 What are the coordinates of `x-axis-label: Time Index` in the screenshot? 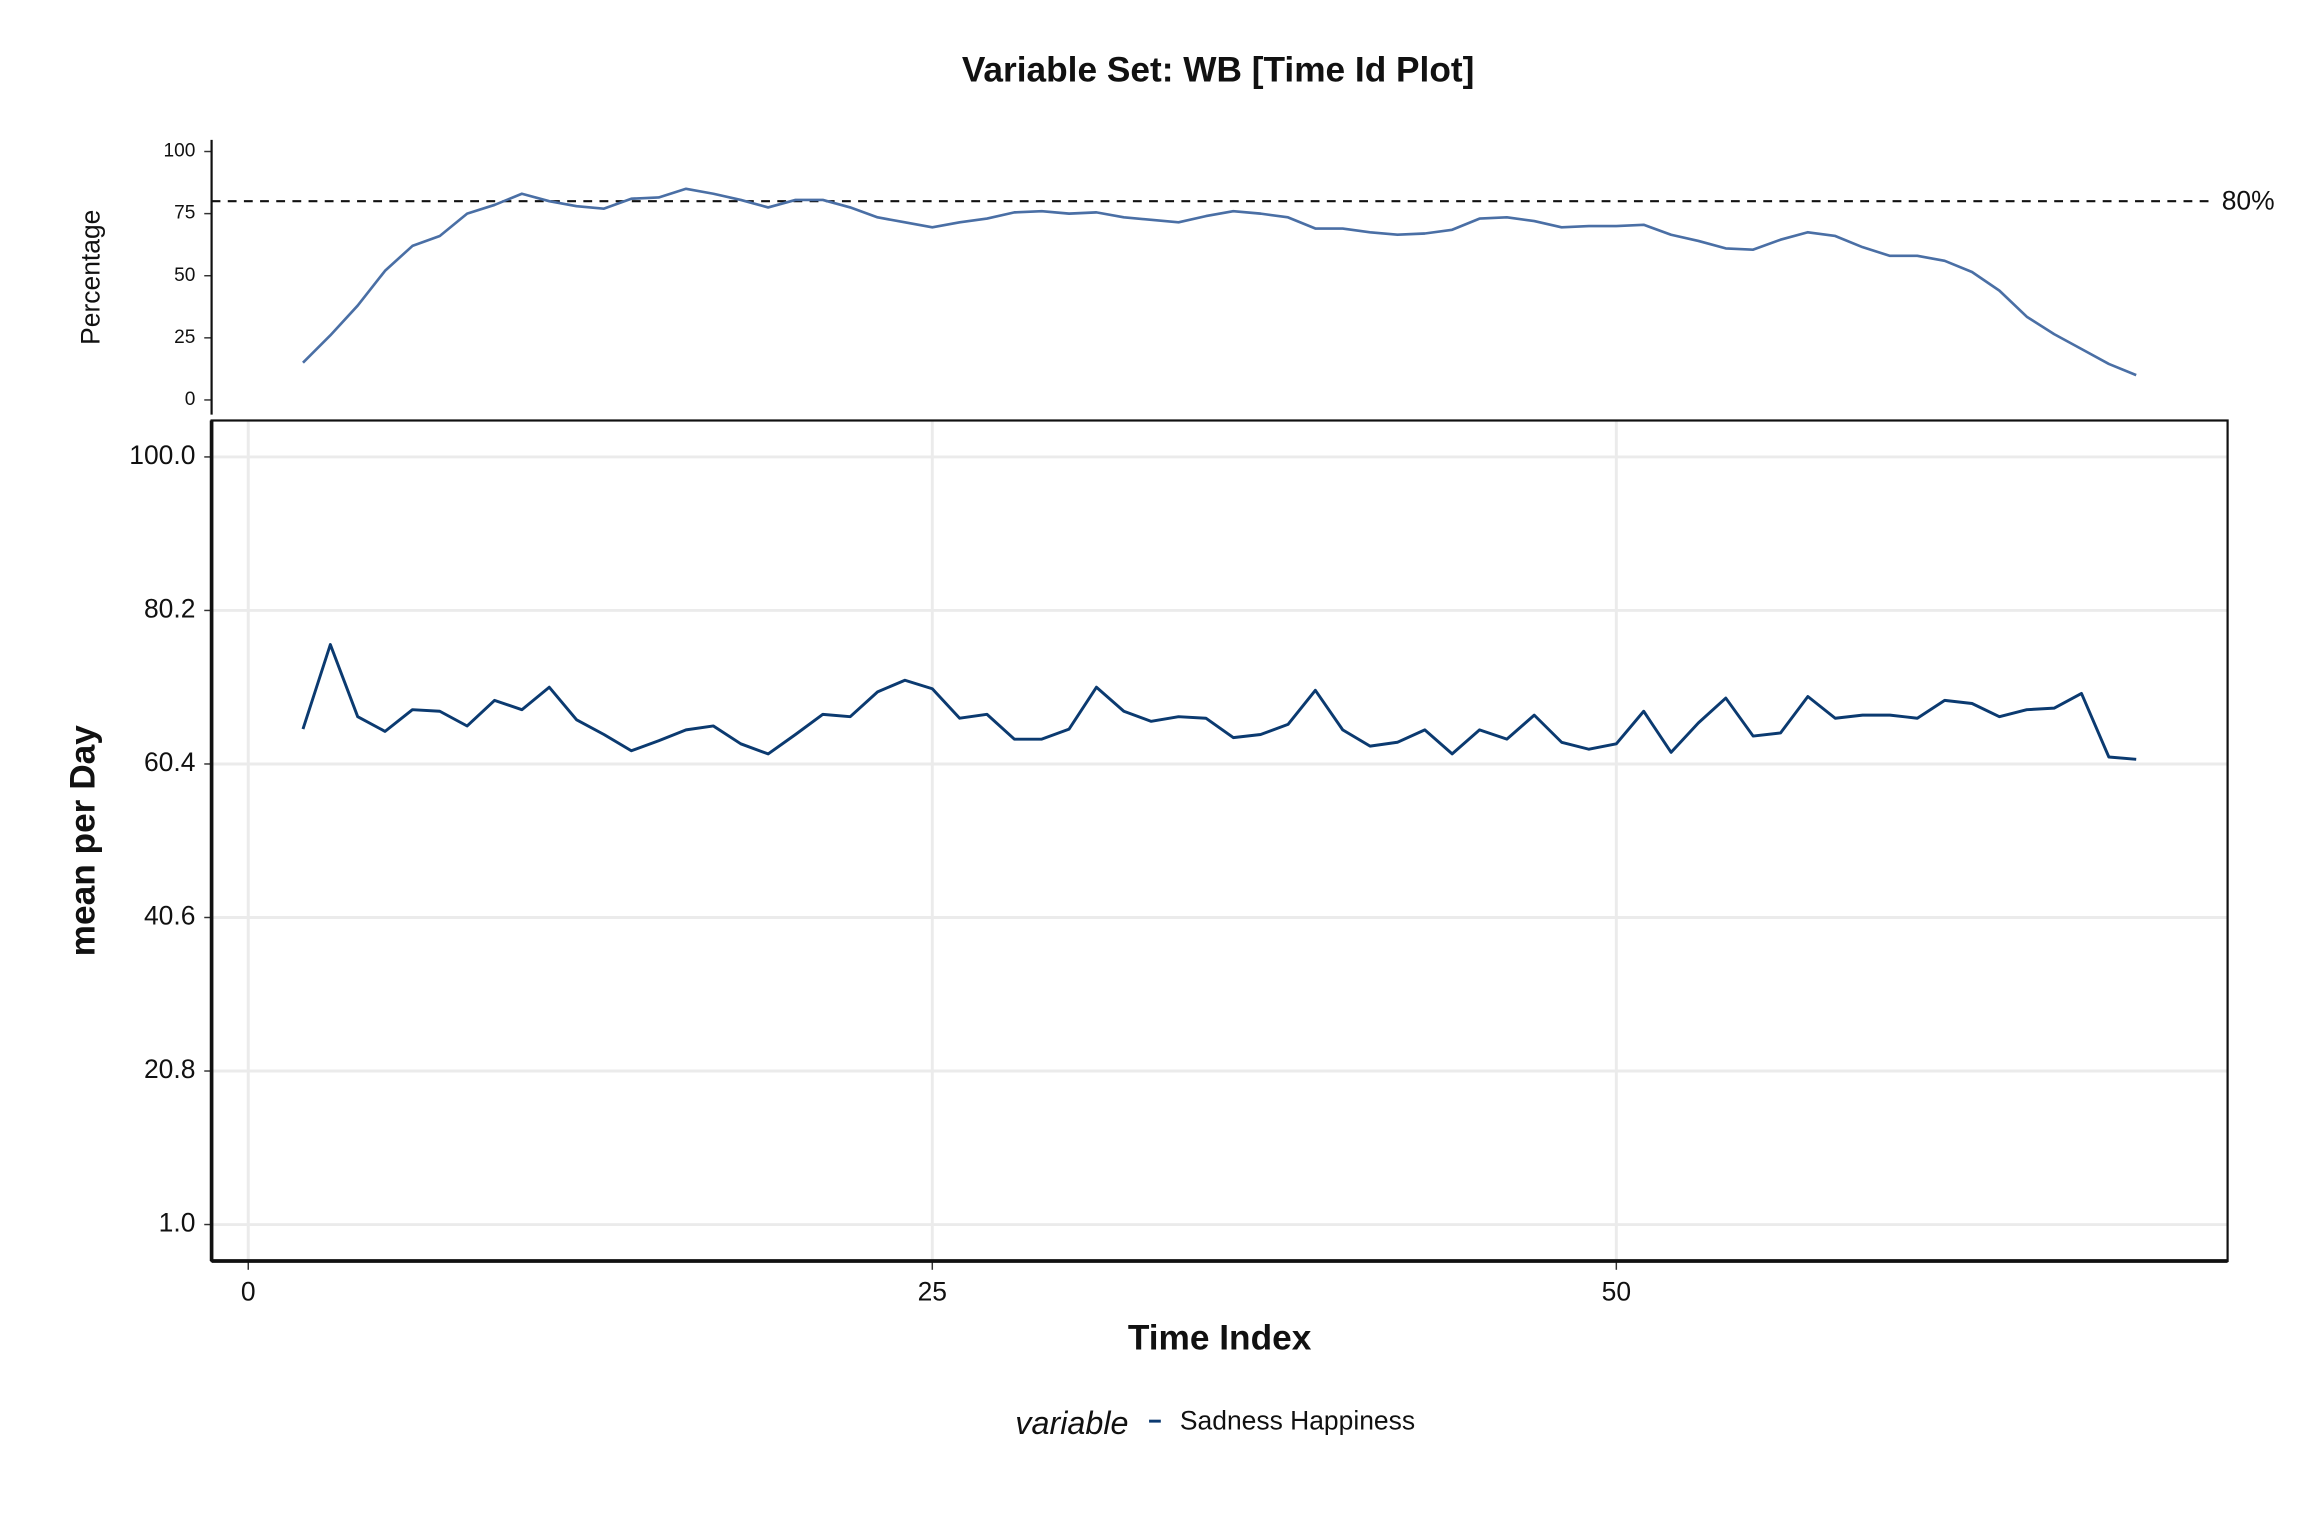 It's located at (1220, 1338).